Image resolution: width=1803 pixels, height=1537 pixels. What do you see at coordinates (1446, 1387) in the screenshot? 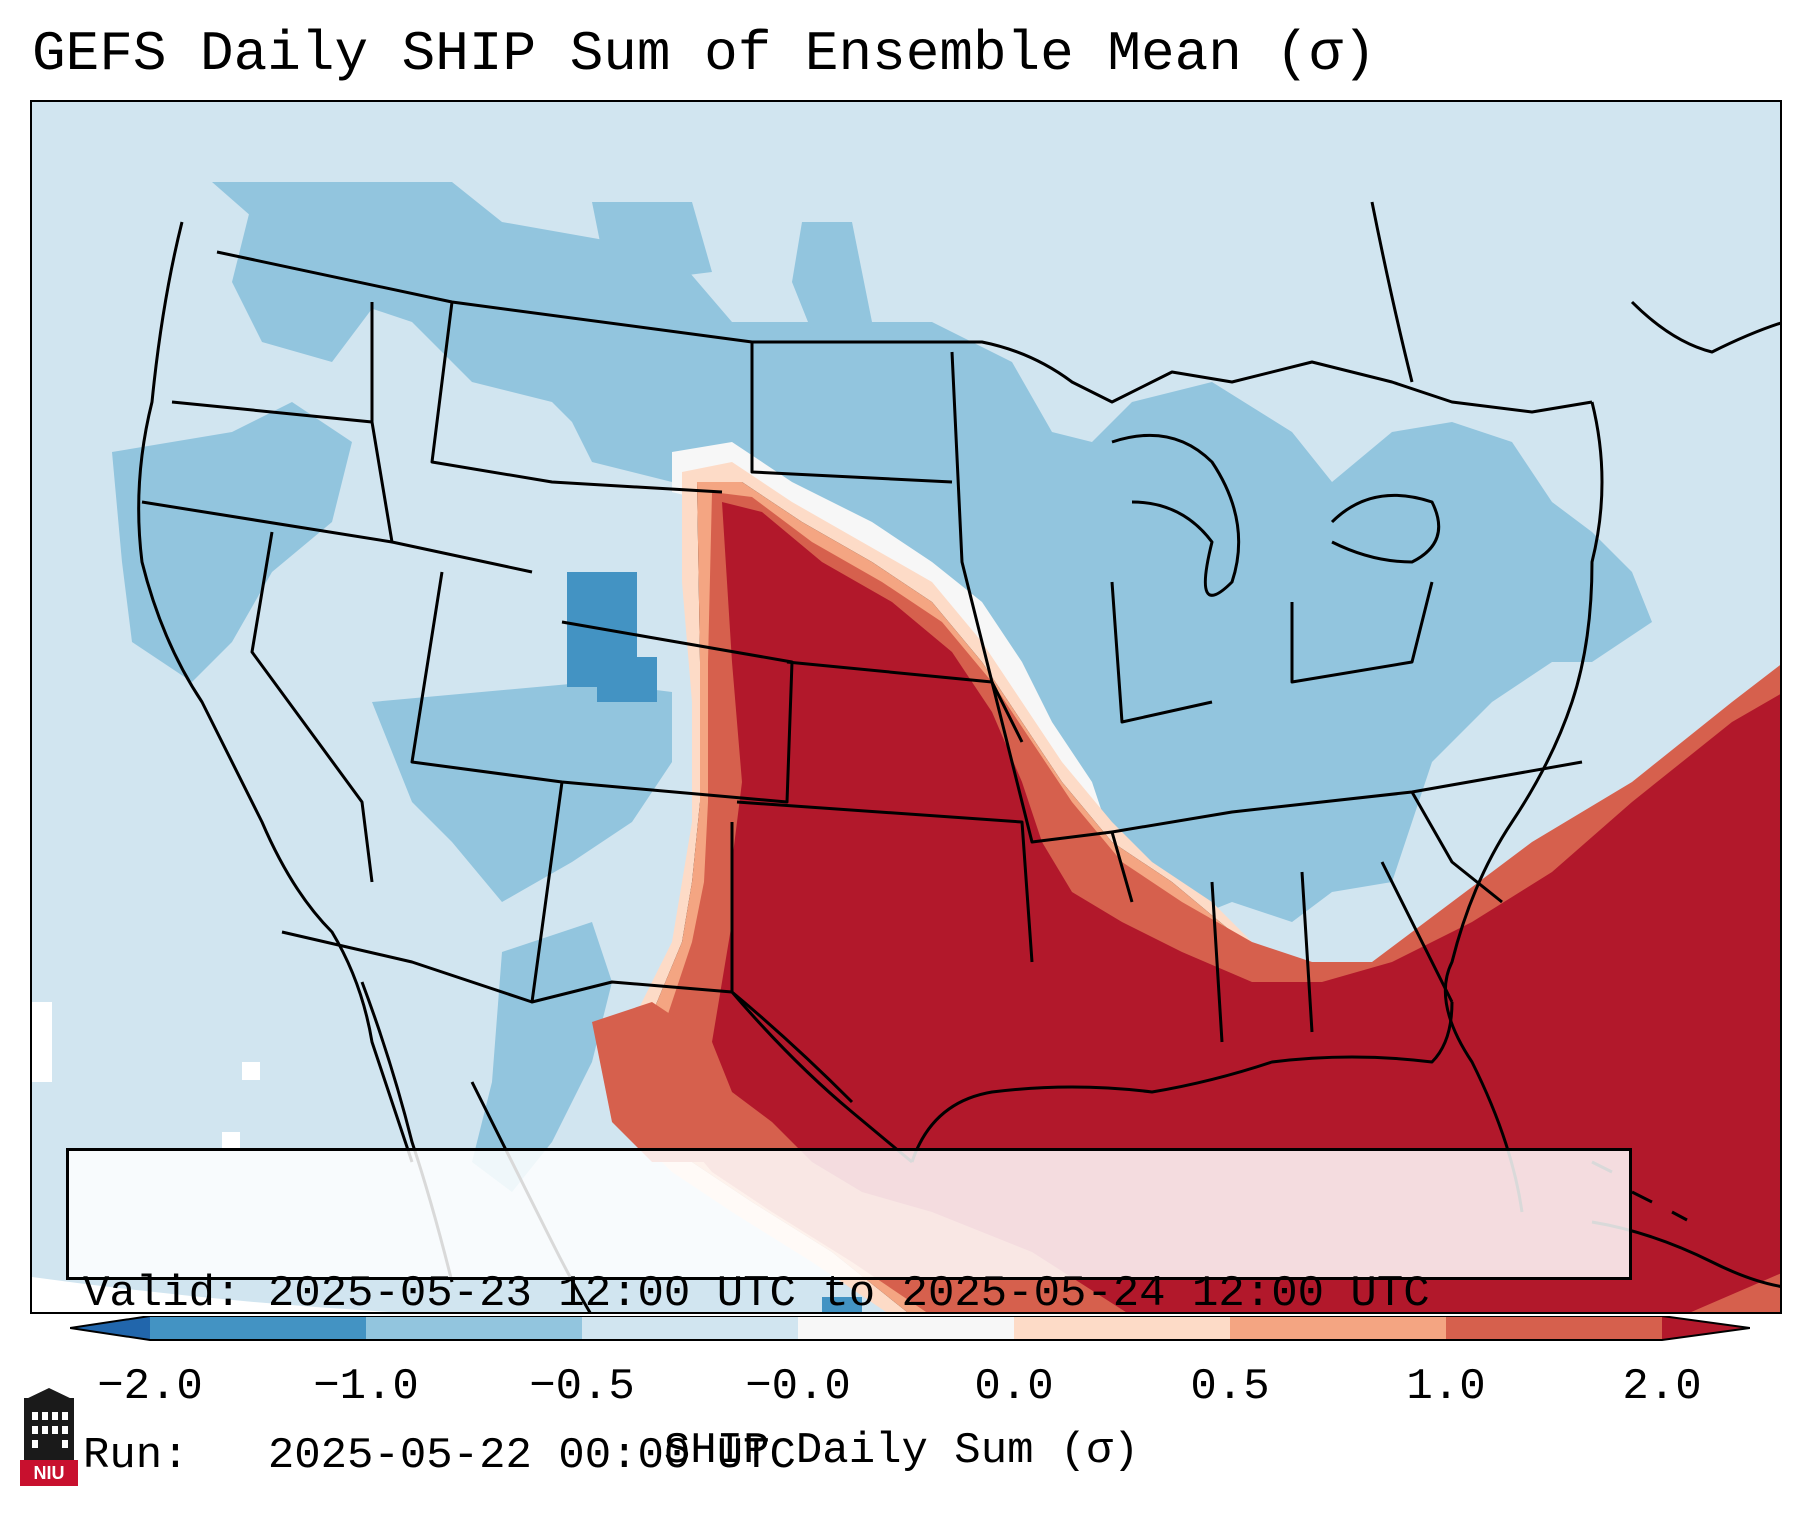
I see `colorbar-tick-label: 1.0` at bounding box center [1446, 1387].